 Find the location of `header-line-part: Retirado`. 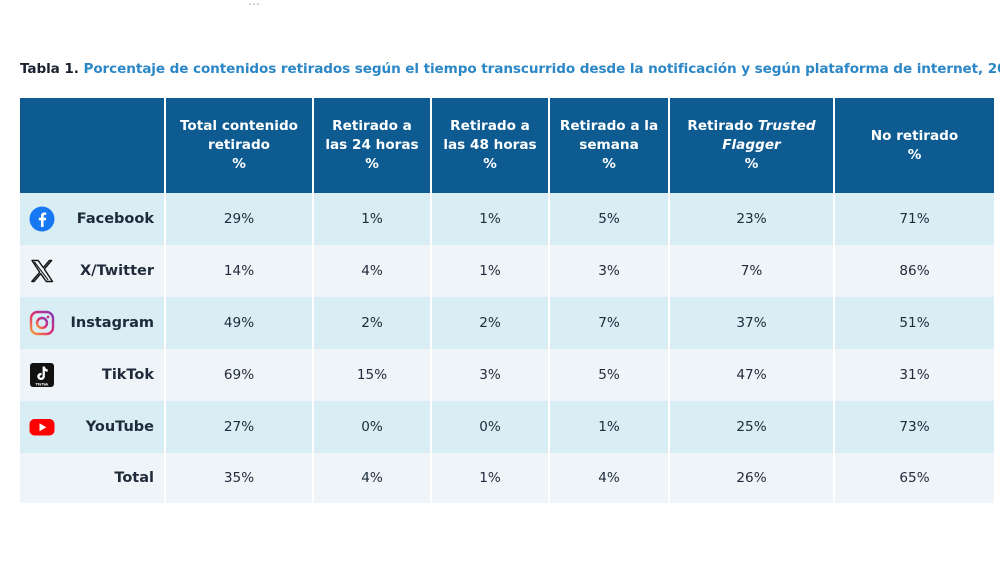

header-line-part: Retirado is located at coordinates (720, 126).